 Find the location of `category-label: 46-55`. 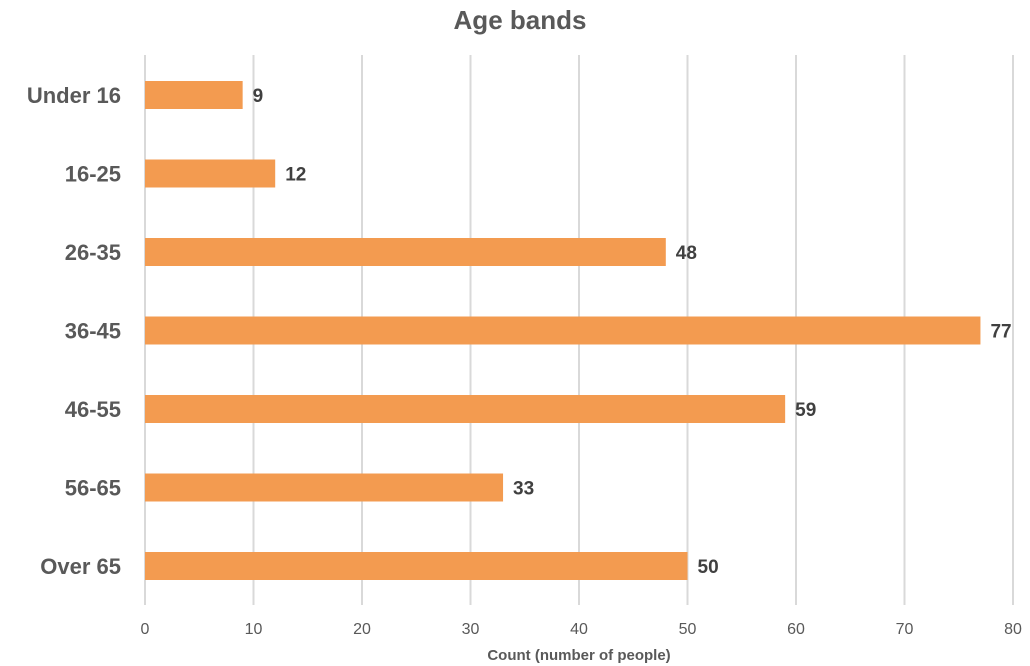

category-label: 46-55 is located at coordinates (93, 409).